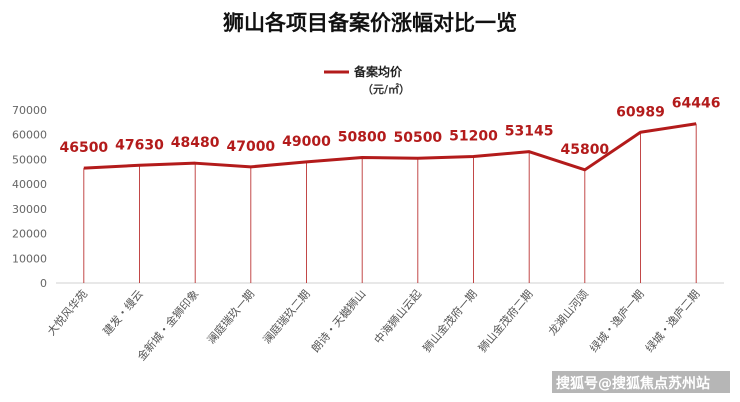  I want to click on data-label: 64446, so click(696, 104).